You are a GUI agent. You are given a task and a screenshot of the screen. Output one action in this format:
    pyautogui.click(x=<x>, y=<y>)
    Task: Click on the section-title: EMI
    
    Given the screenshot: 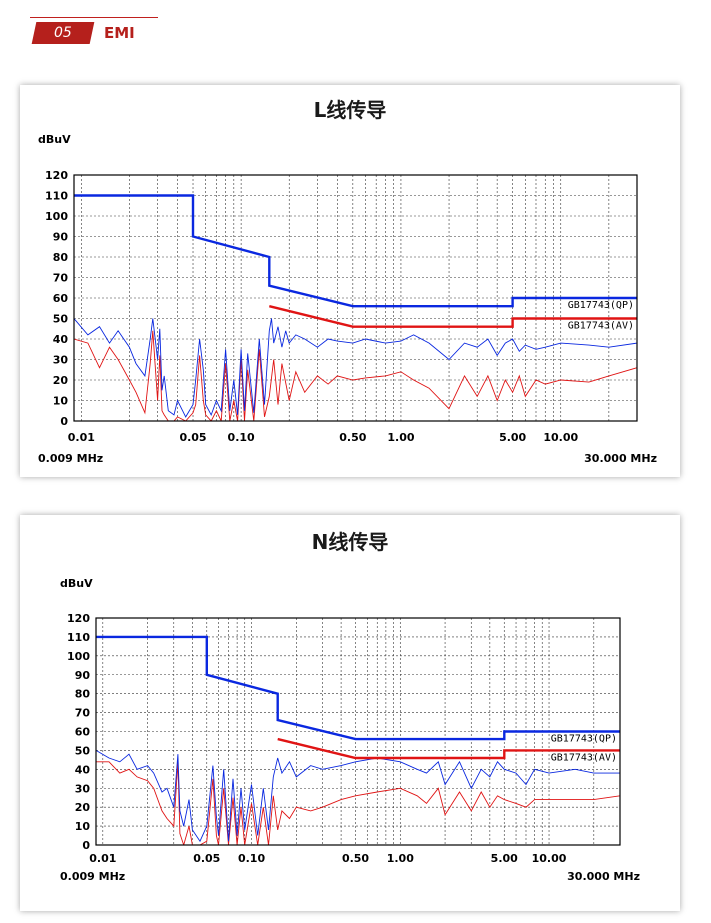 What is the action you would take?
    pyautogui.click(x=119, y=33)
    